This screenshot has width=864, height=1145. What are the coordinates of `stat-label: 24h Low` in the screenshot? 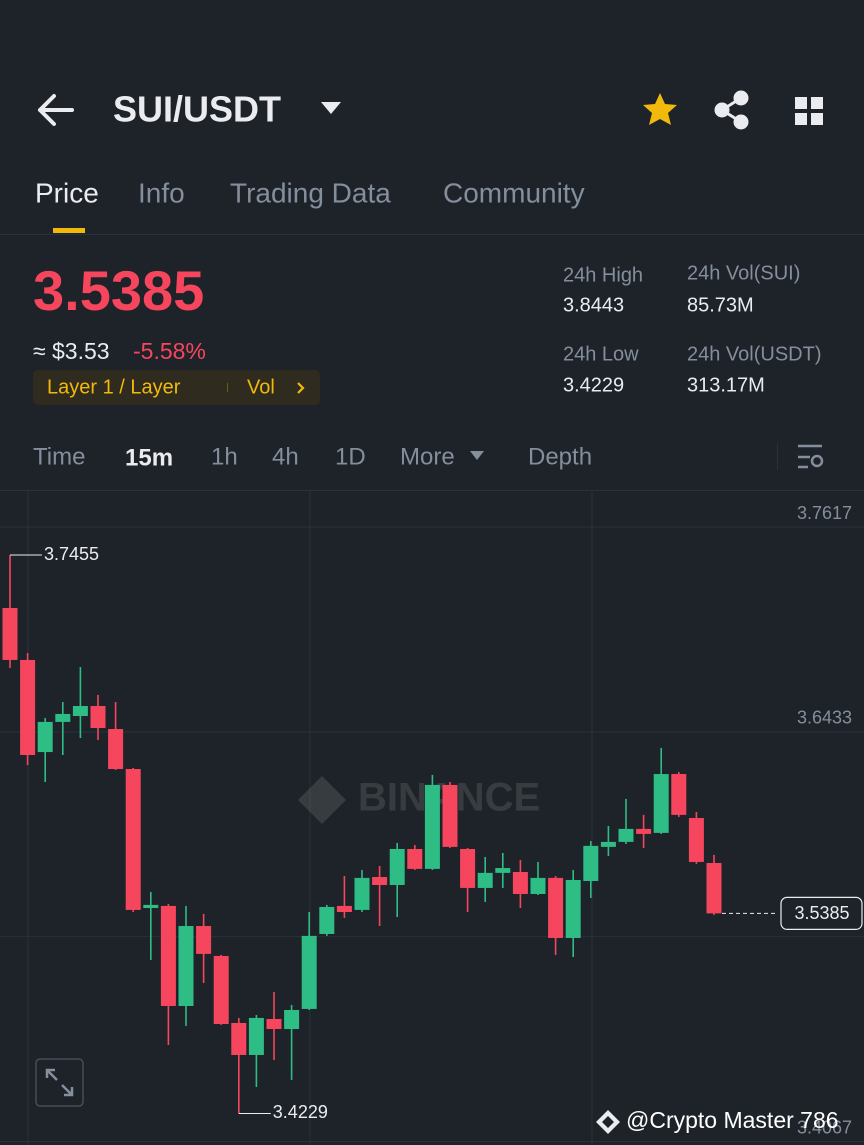 It's located at (601, 354).